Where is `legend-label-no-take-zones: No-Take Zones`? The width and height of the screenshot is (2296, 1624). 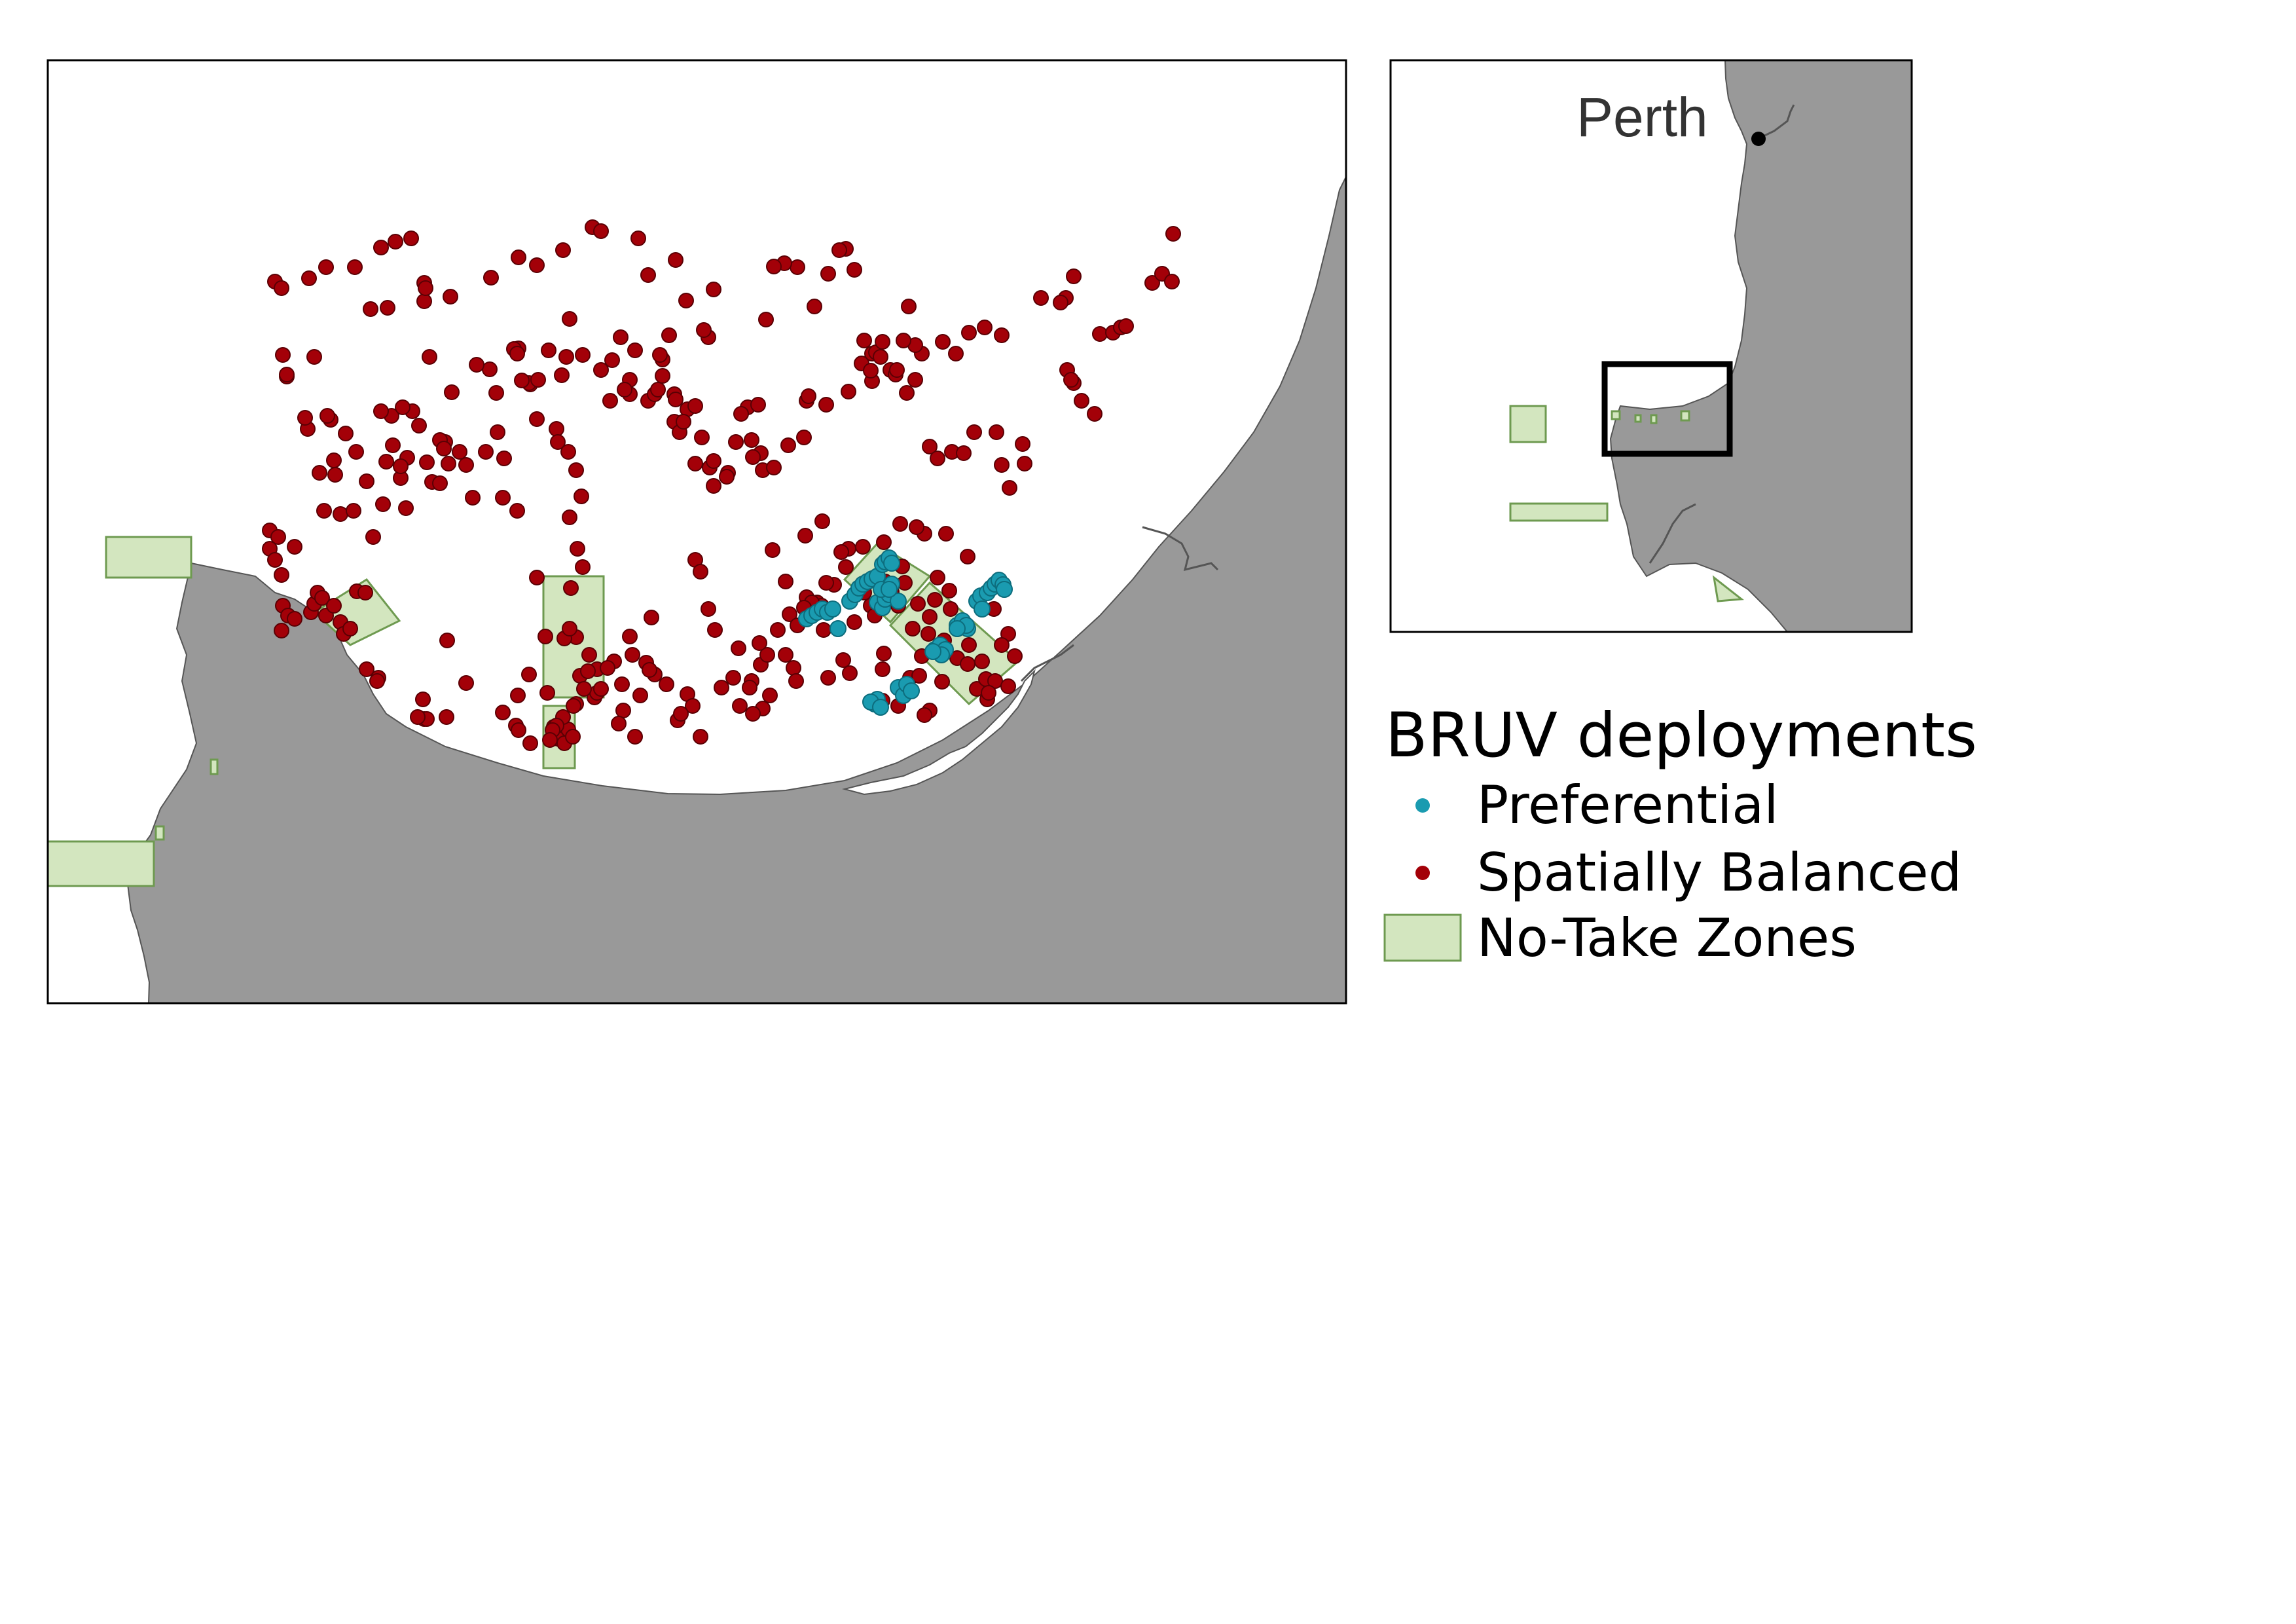 legend-label-no-take-zones: No-Take Zones is located at coordinates (1667, 938).